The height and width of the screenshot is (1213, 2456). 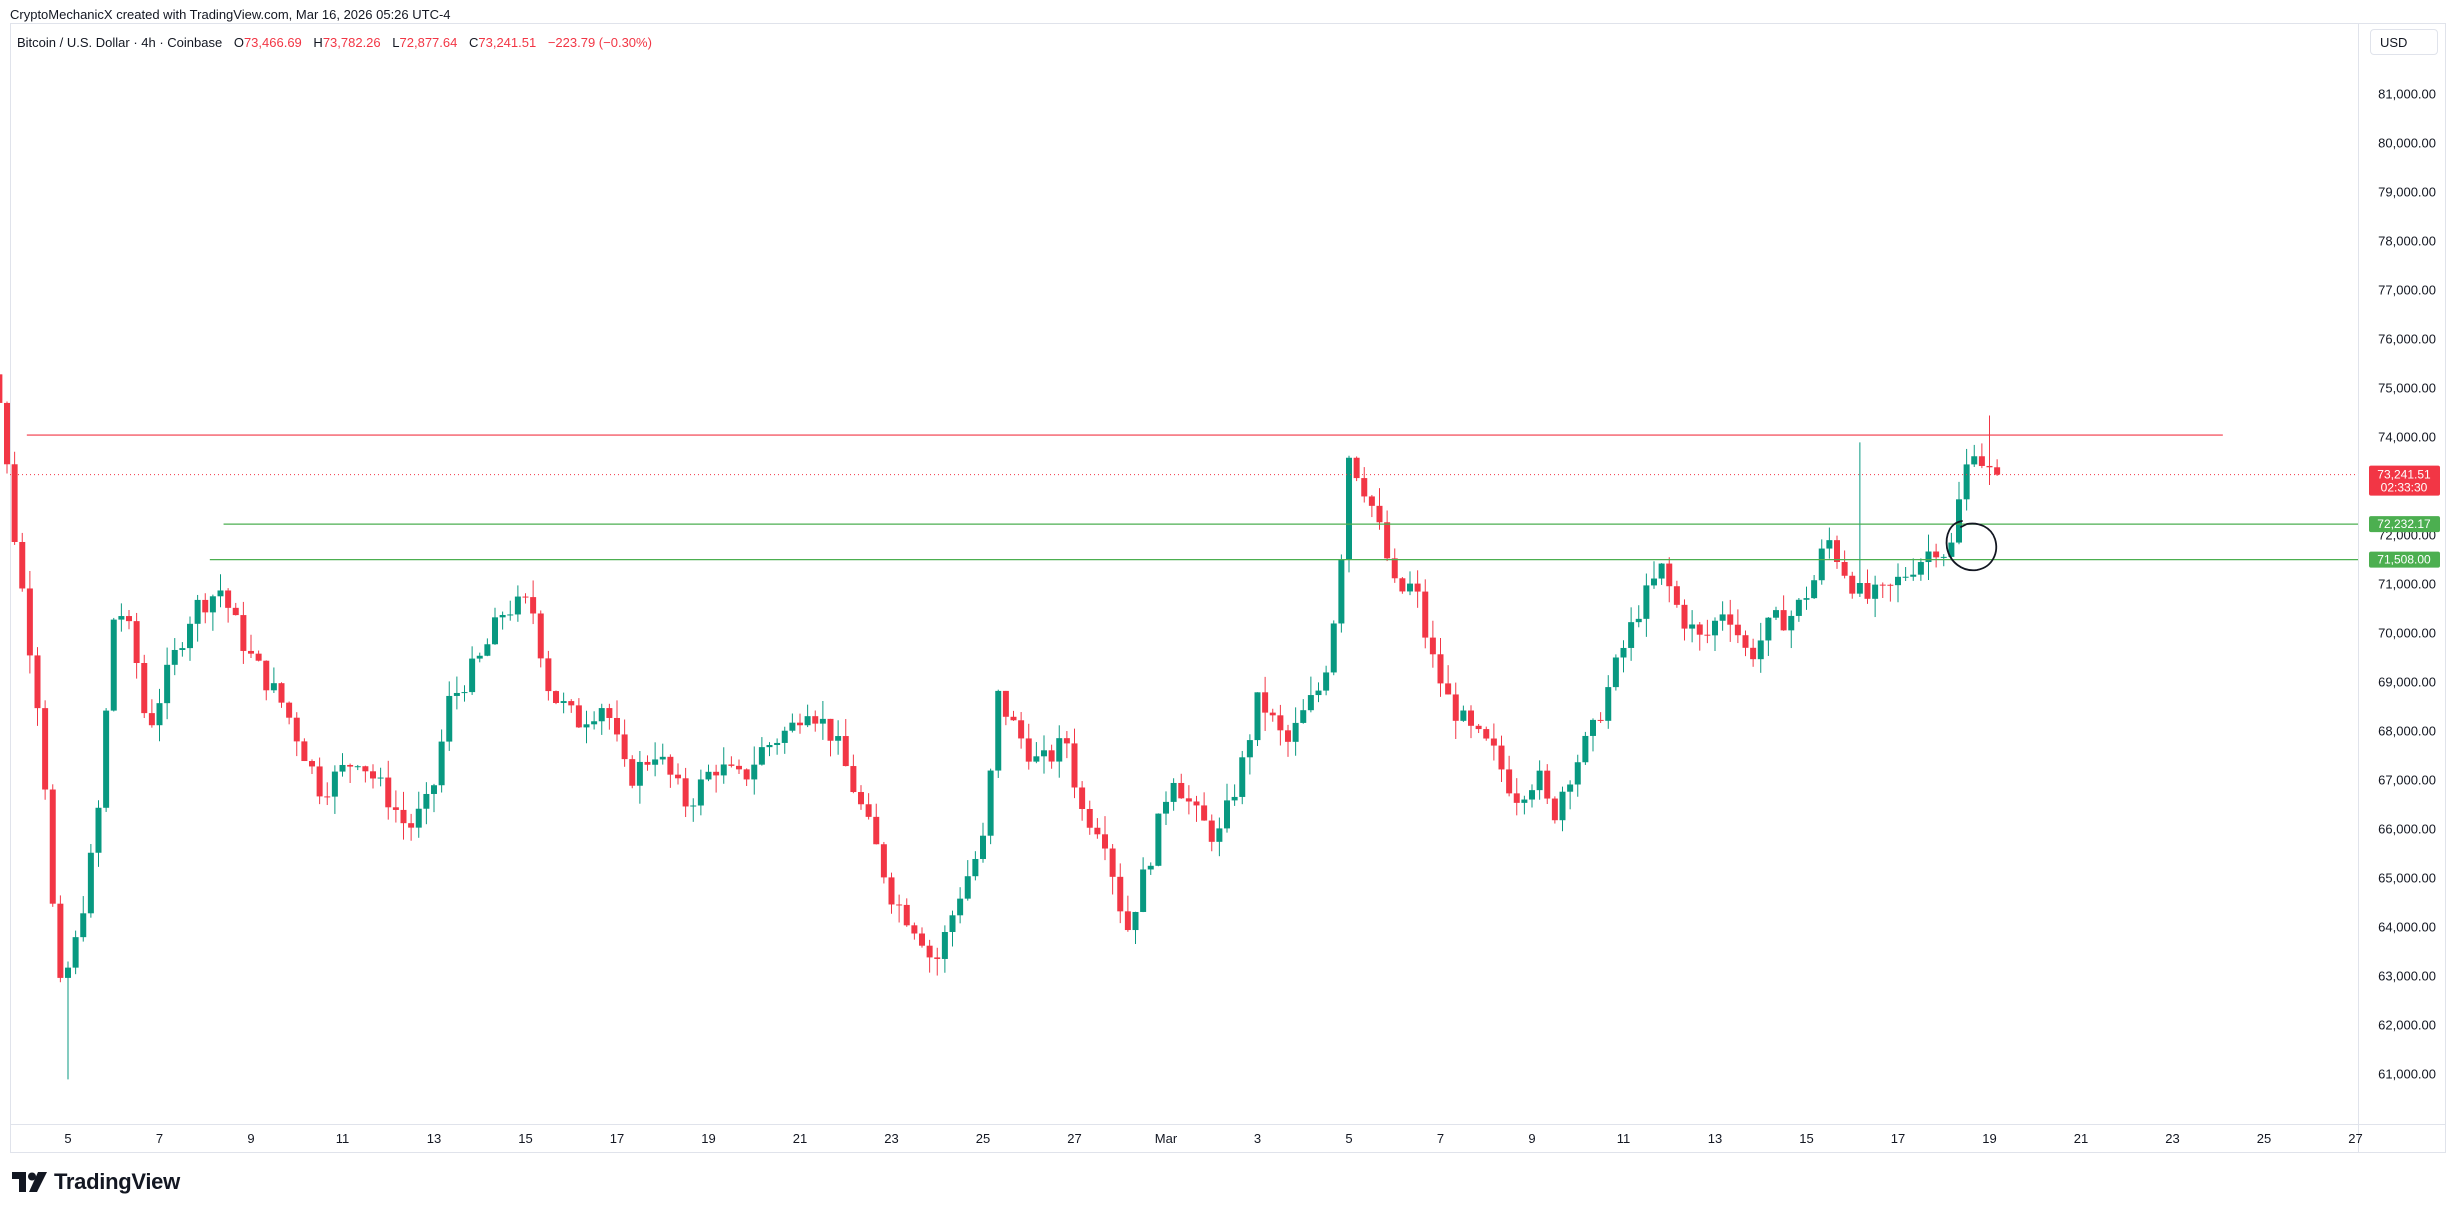 I want to click on tradingview-logo: TradingView, so click(x=96, y=1182).